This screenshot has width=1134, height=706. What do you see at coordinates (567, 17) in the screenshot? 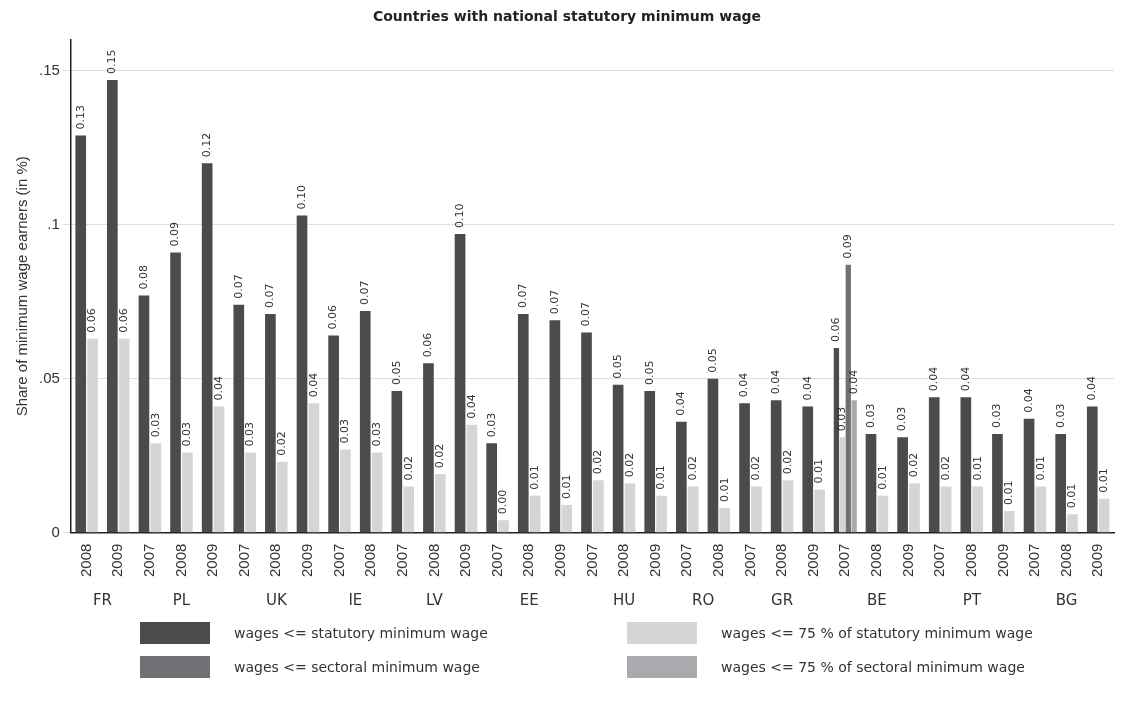
I see `chart-title: Countries with national statutory minimum wage` at bounding box center [567, 17].